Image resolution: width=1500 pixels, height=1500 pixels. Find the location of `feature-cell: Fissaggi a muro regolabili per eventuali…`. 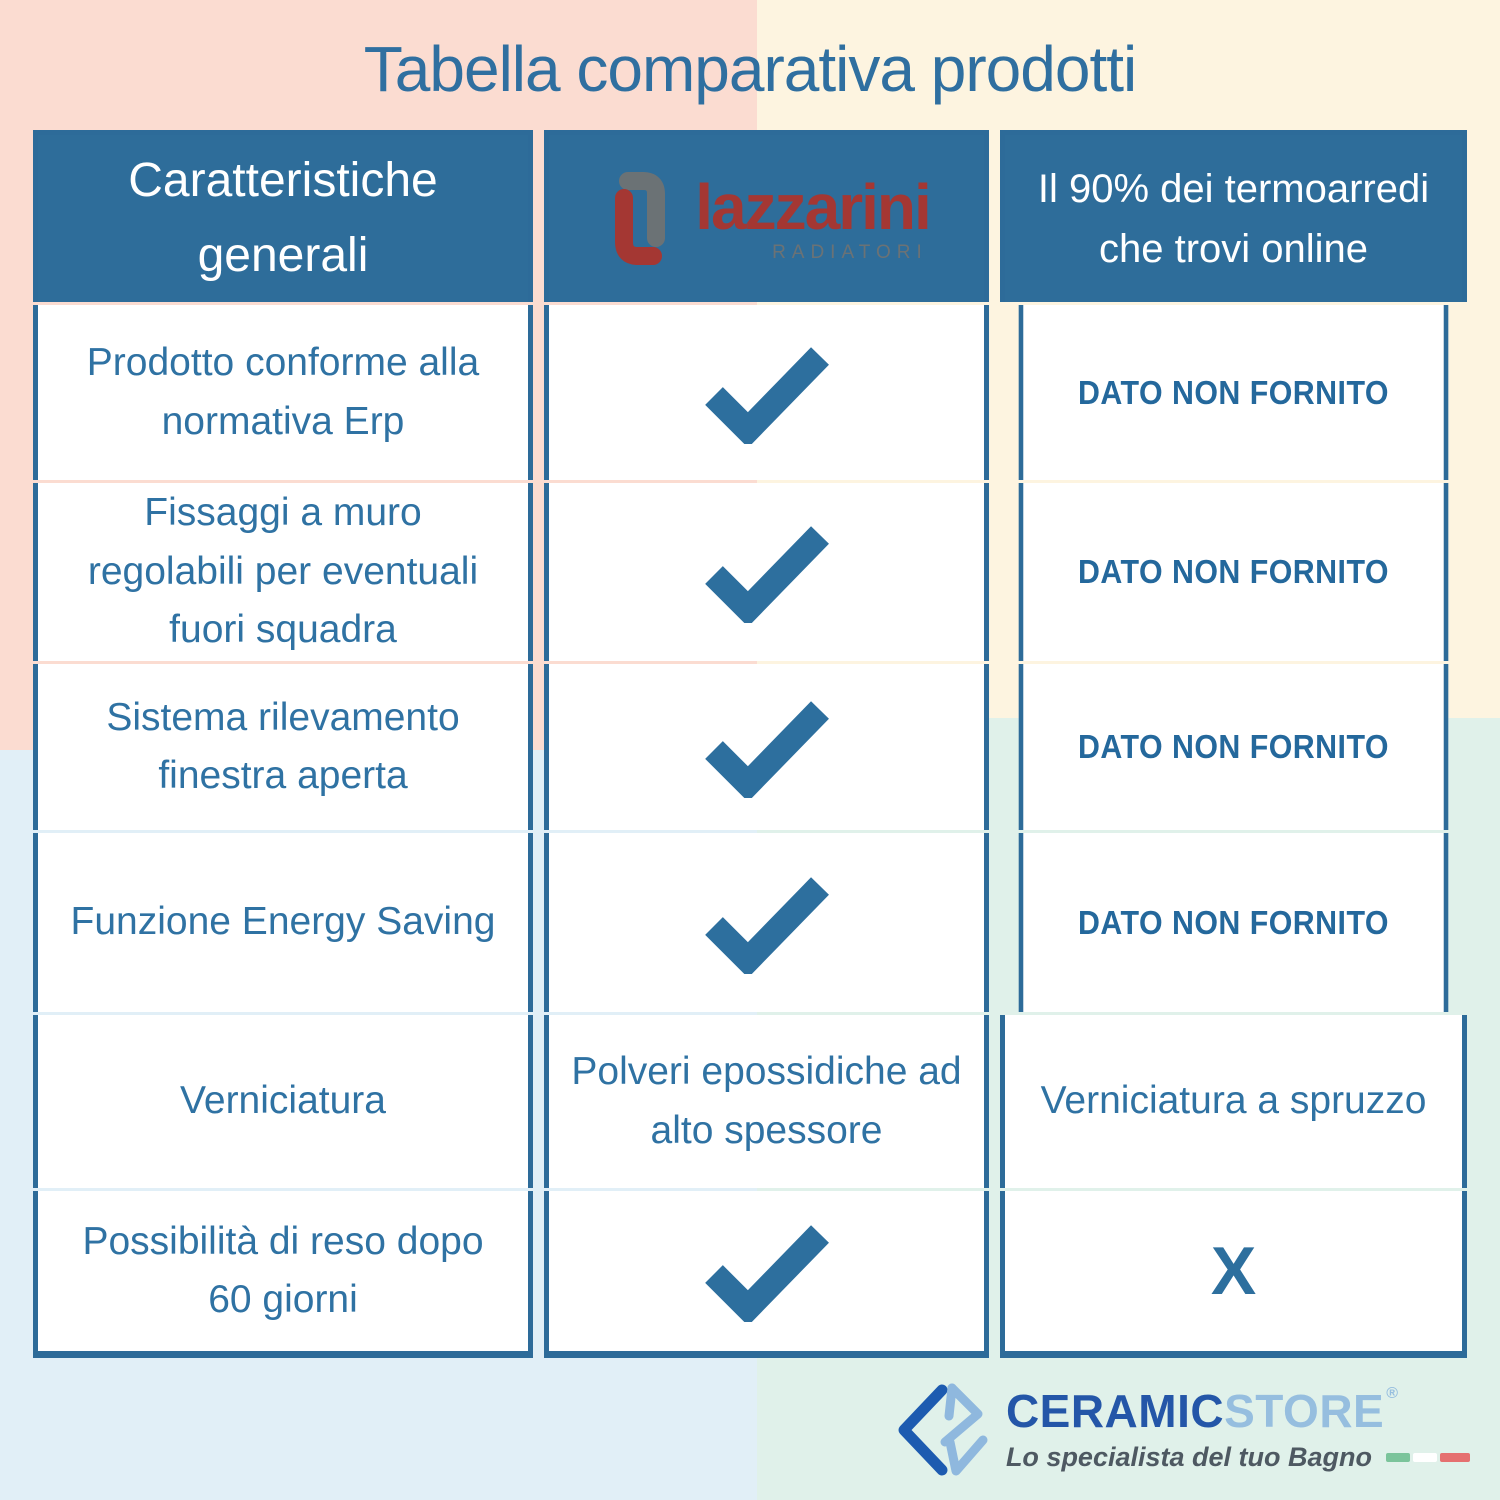

feature-cell: Fissaggi a muro regolabili per eventuali… is located at coordinates (283, 572).